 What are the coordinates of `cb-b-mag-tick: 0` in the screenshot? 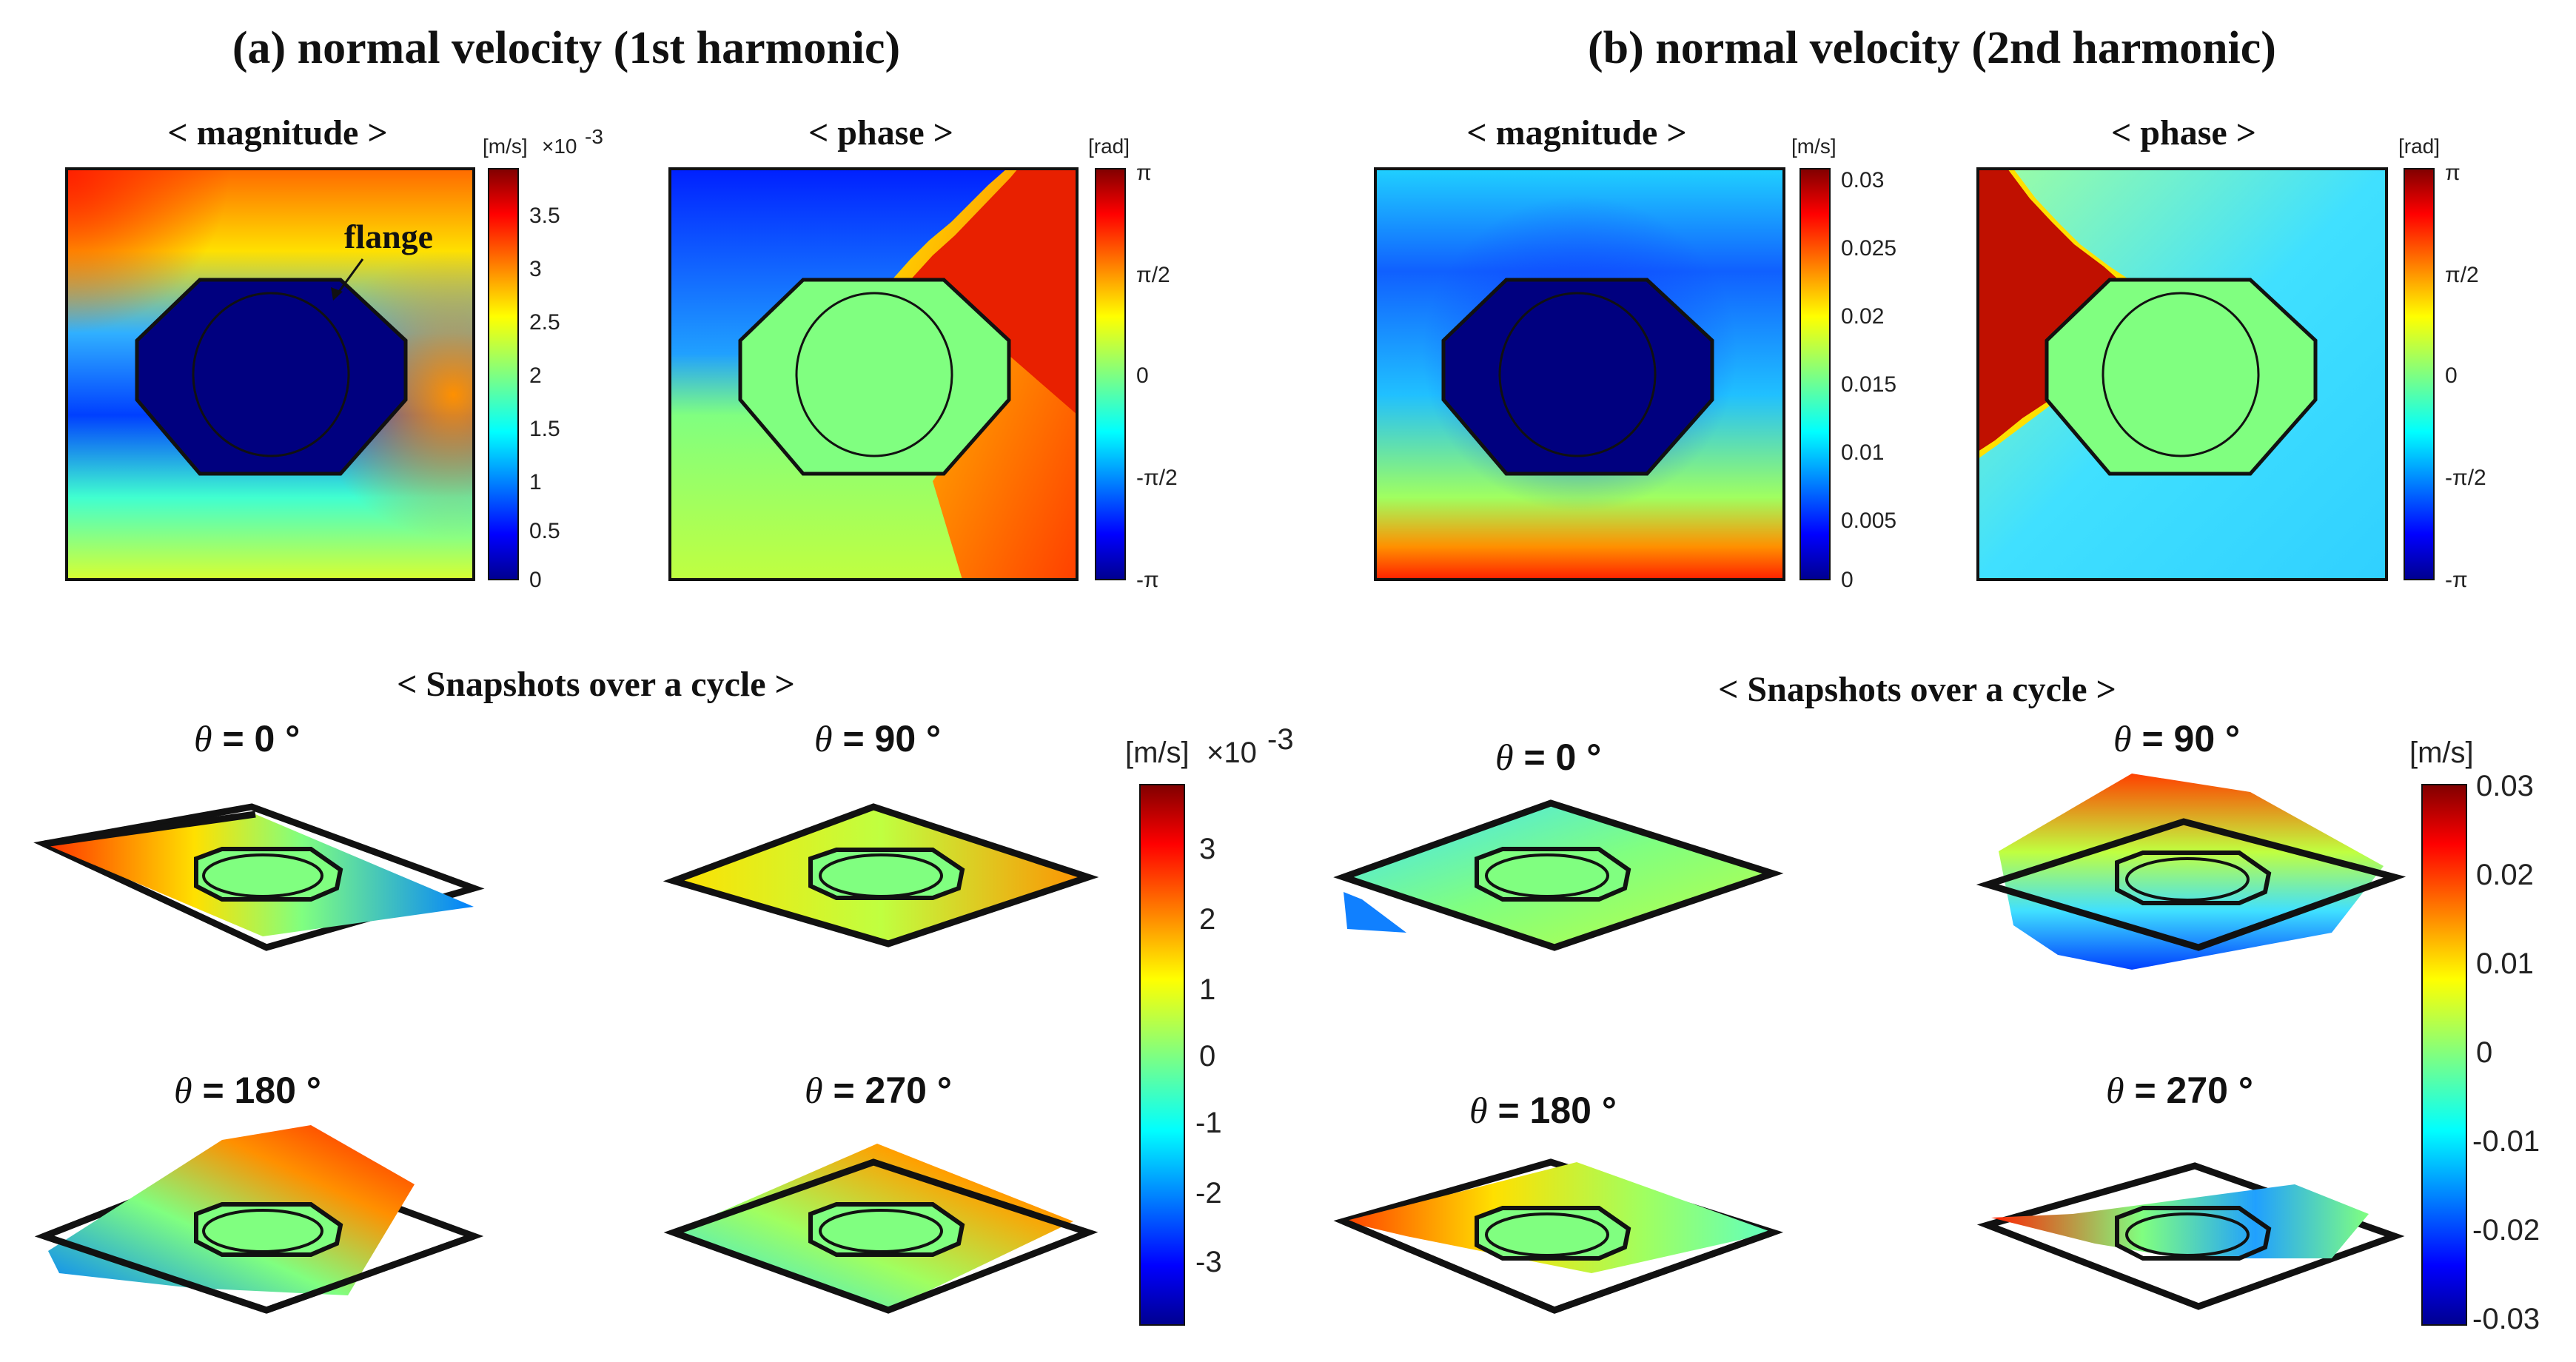 It's located at (1847, 580).